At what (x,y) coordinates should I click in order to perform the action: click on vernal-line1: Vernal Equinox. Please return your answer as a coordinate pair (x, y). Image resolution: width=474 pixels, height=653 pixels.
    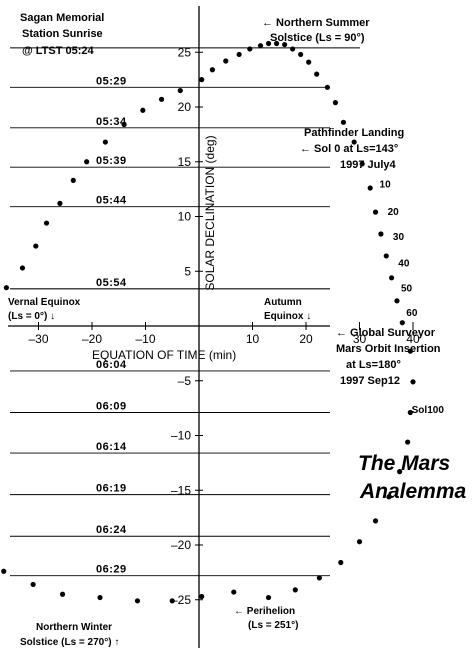
    Looking at the image, I should click on (44, 302).